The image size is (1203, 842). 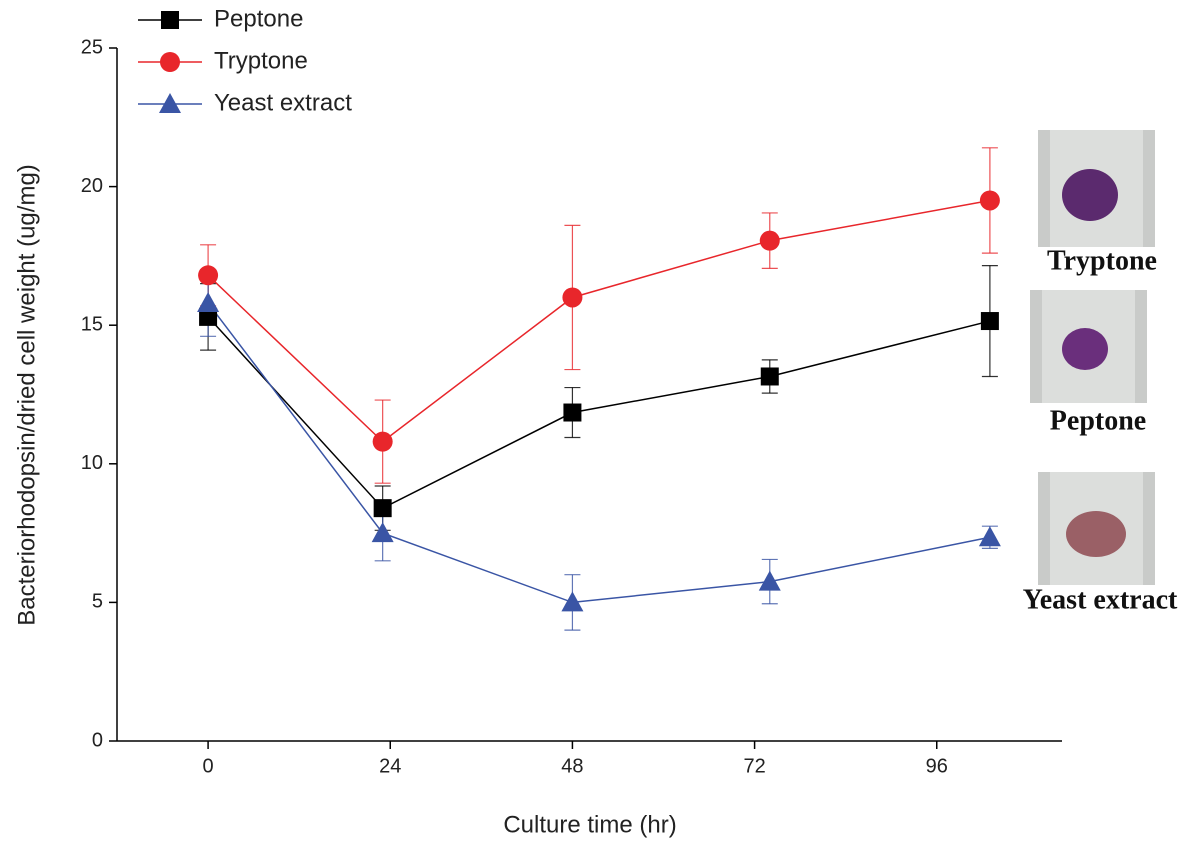 I want to click on photo-label: Tryptone, so click(x=1102, y=260).